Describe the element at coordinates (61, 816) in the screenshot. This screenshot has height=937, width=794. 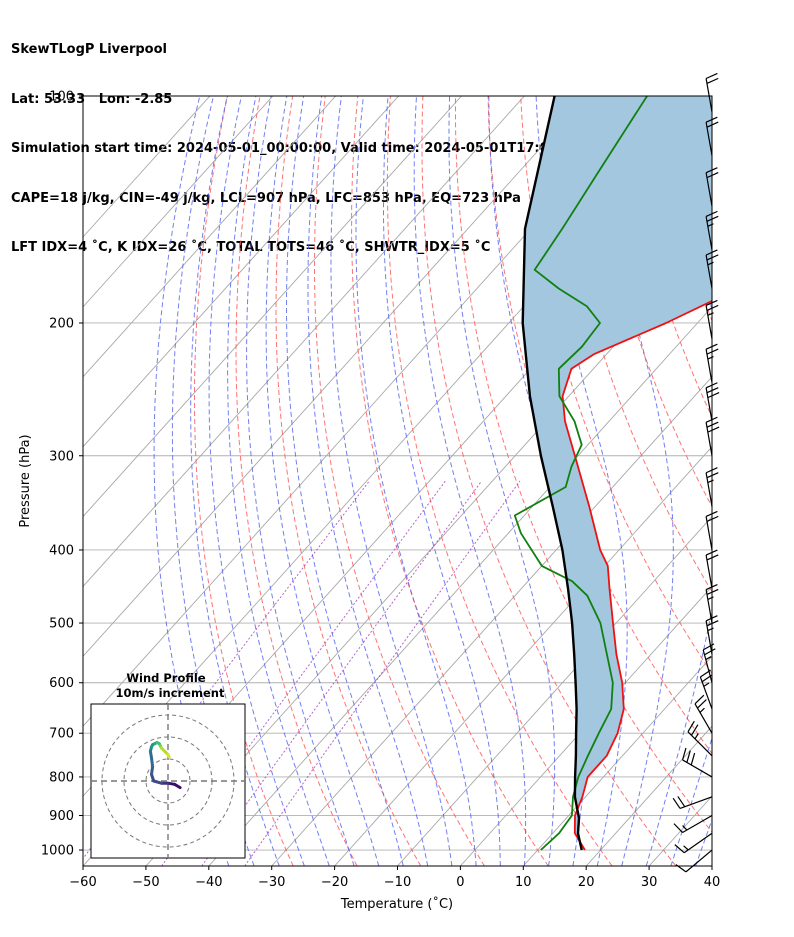
I see `y-tick-label: 900` at that location.